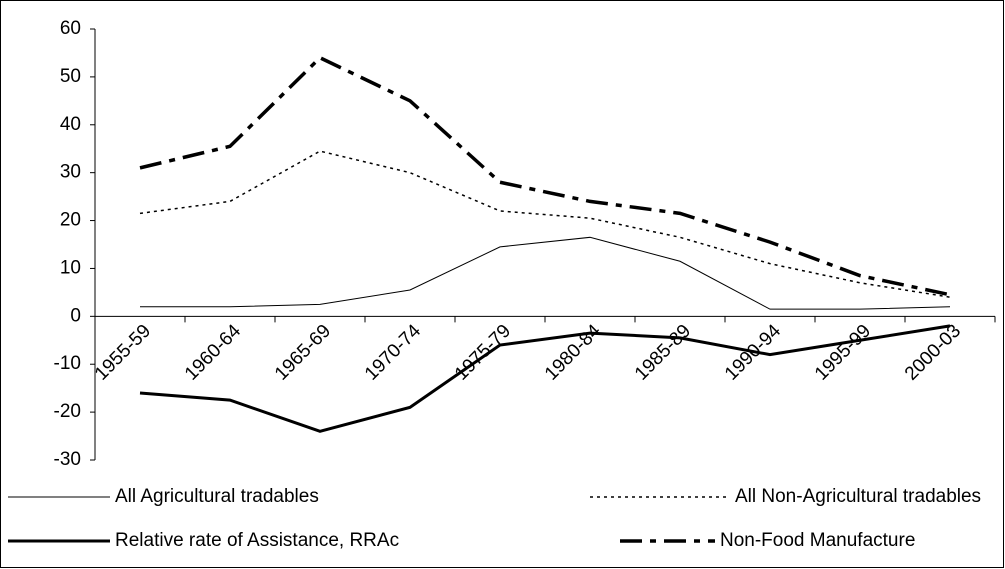 This screenshot has height=569, width=1005. Describe the element at coordinates (67, 363) in the screenshot. I see `y-tick-label: -10` at that location.